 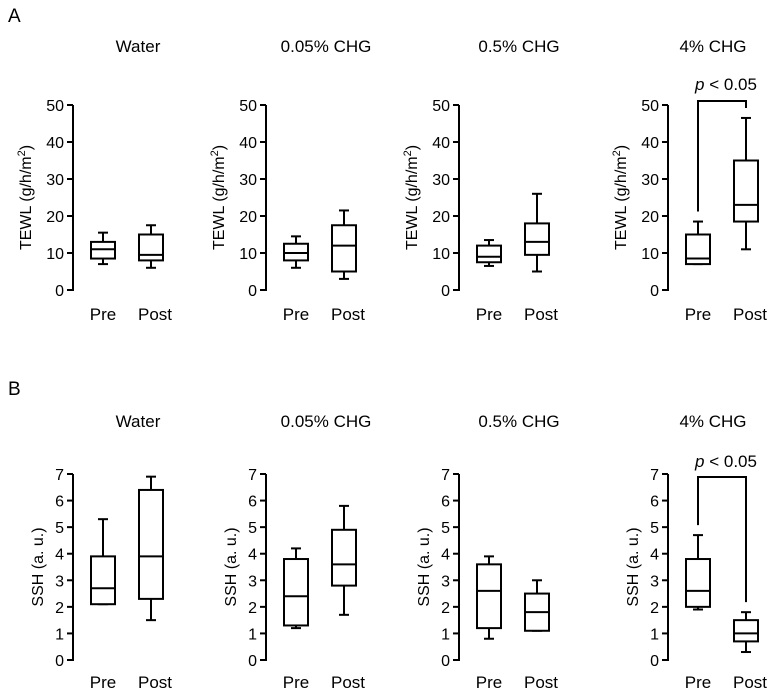 I want to click on significance-p: p, so click(x=699, y=461).